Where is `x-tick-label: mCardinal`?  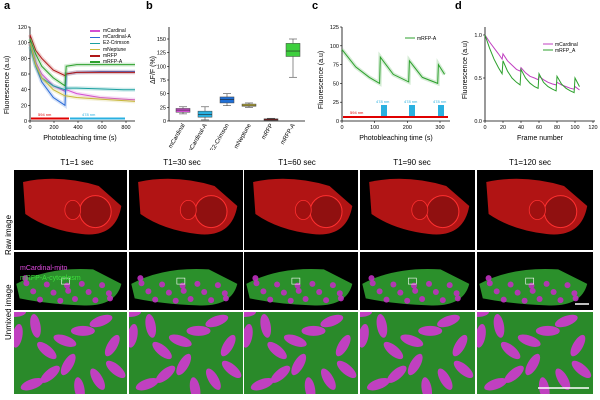 x-tick-label: mCardinal is located at coordinates (177, 136).